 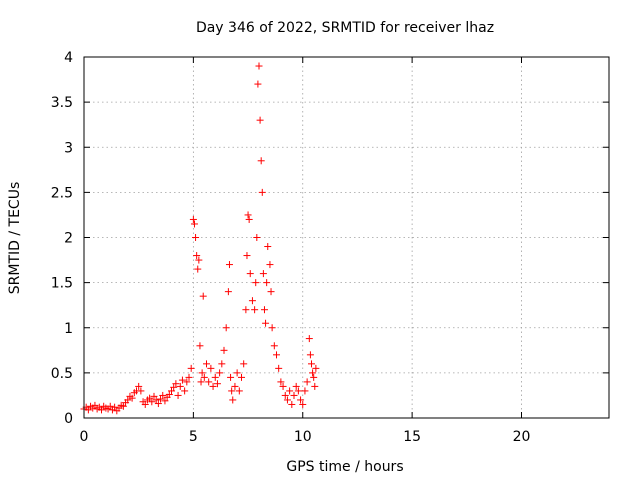 What do you see at coordinates (62, 103) in the screenshot?
I see `y-tick-label: 3.5` at bounding box center [62, 103].